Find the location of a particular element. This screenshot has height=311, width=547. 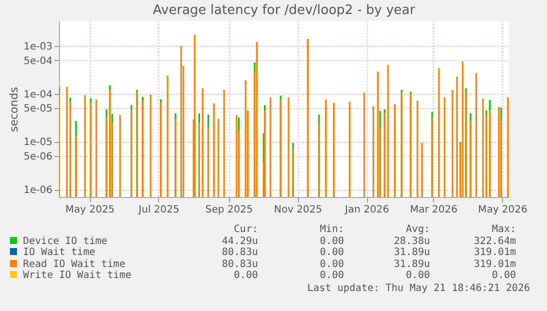

y-axis-title: seconds is located at coordinates (14, 109).